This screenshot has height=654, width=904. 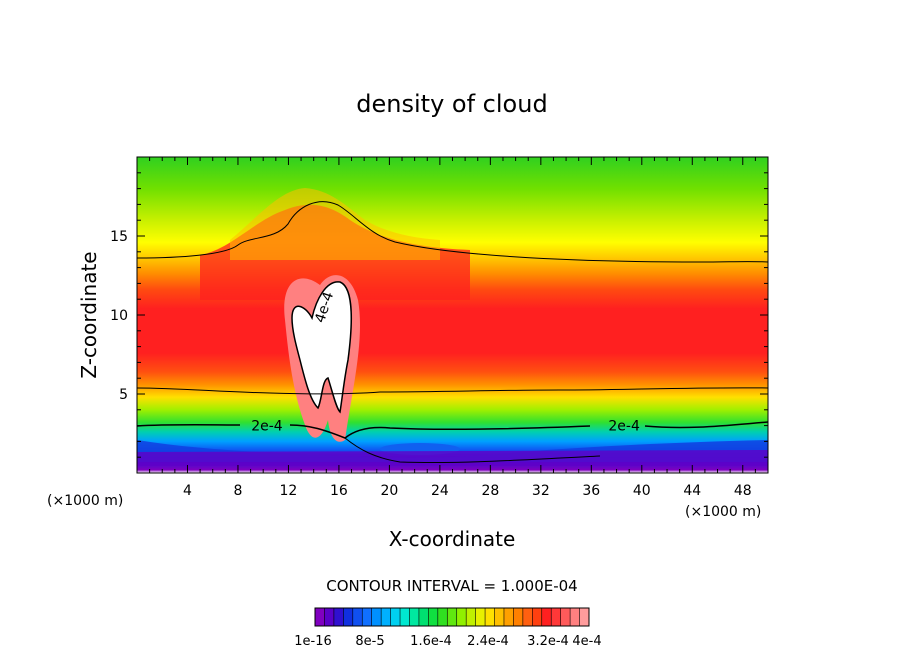 I want to click on contour-bottom, so click(x=472, y=450).